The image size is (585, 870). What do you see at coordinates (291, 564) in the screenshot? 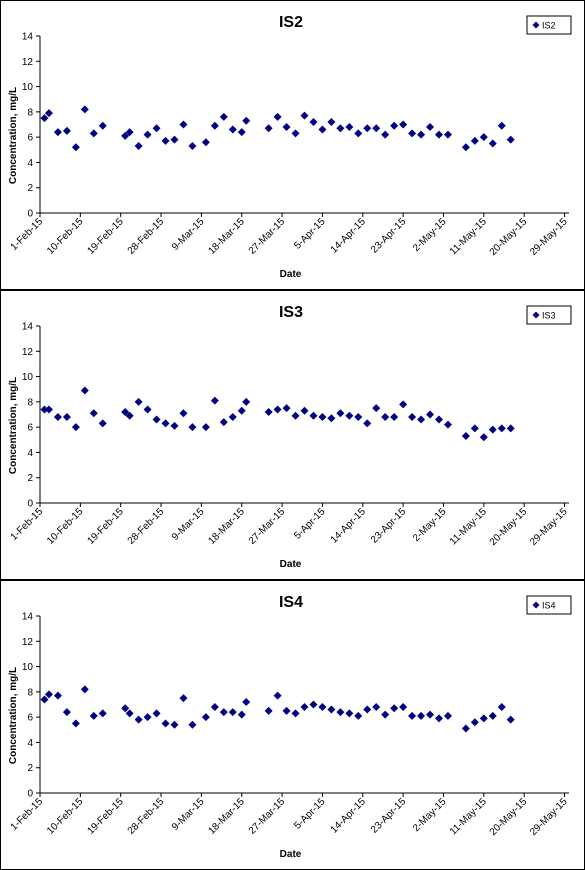
I see `x-axis-title: Date` at bounding box center [291, 564].